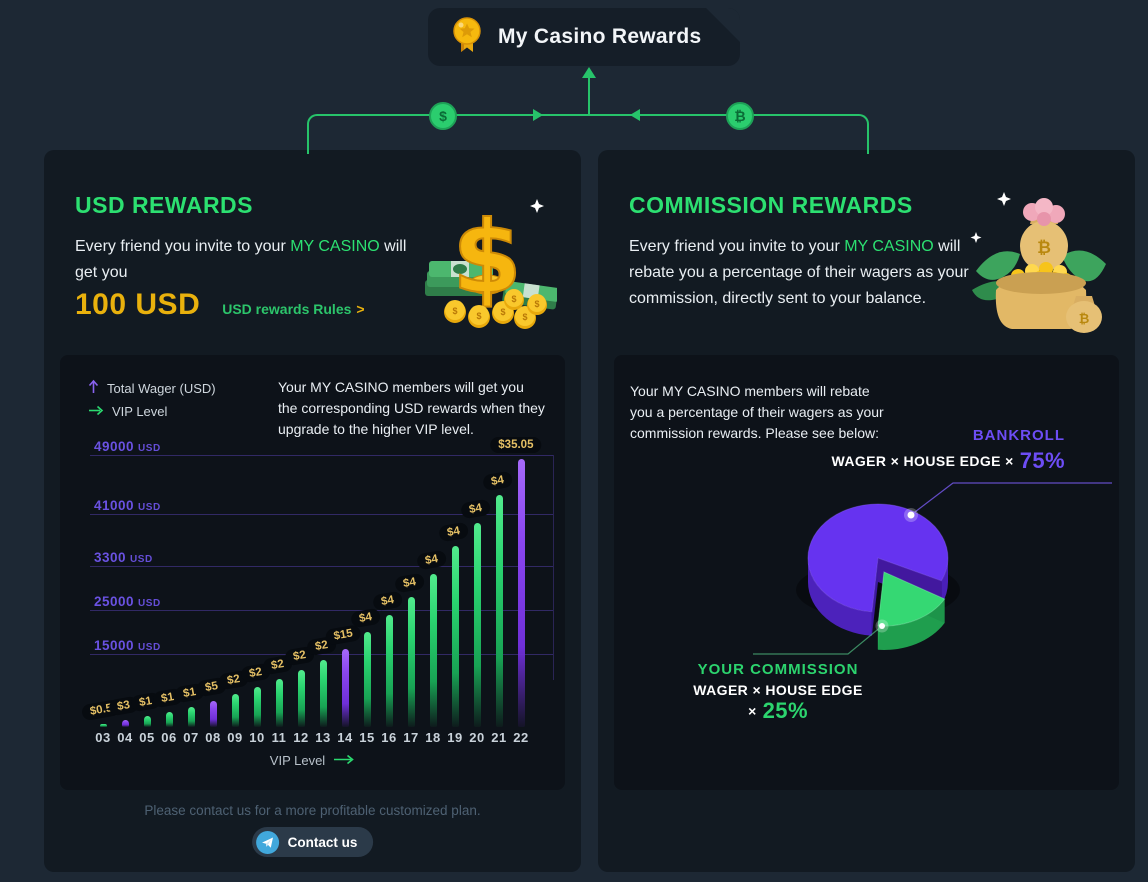 The height and width of the screenshot is (882, 1148). I want to click on x-axis-tick: 20, so click(477, 737).